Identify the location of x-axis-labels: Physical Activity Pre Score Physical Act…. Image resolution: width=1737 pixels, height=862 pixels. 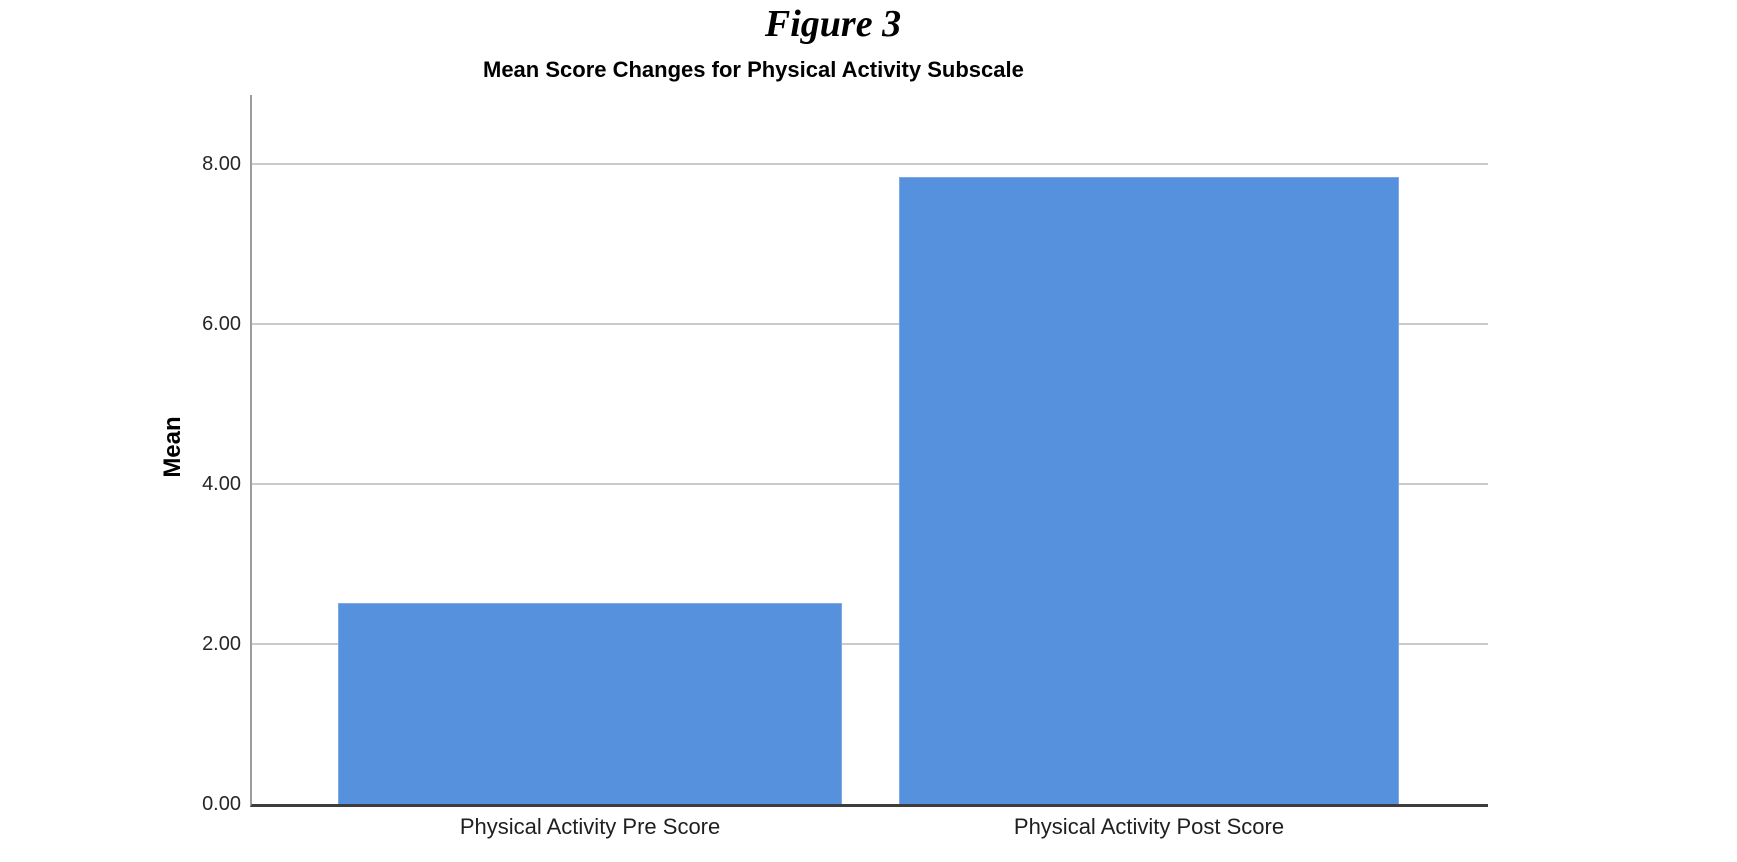
(870, 829).